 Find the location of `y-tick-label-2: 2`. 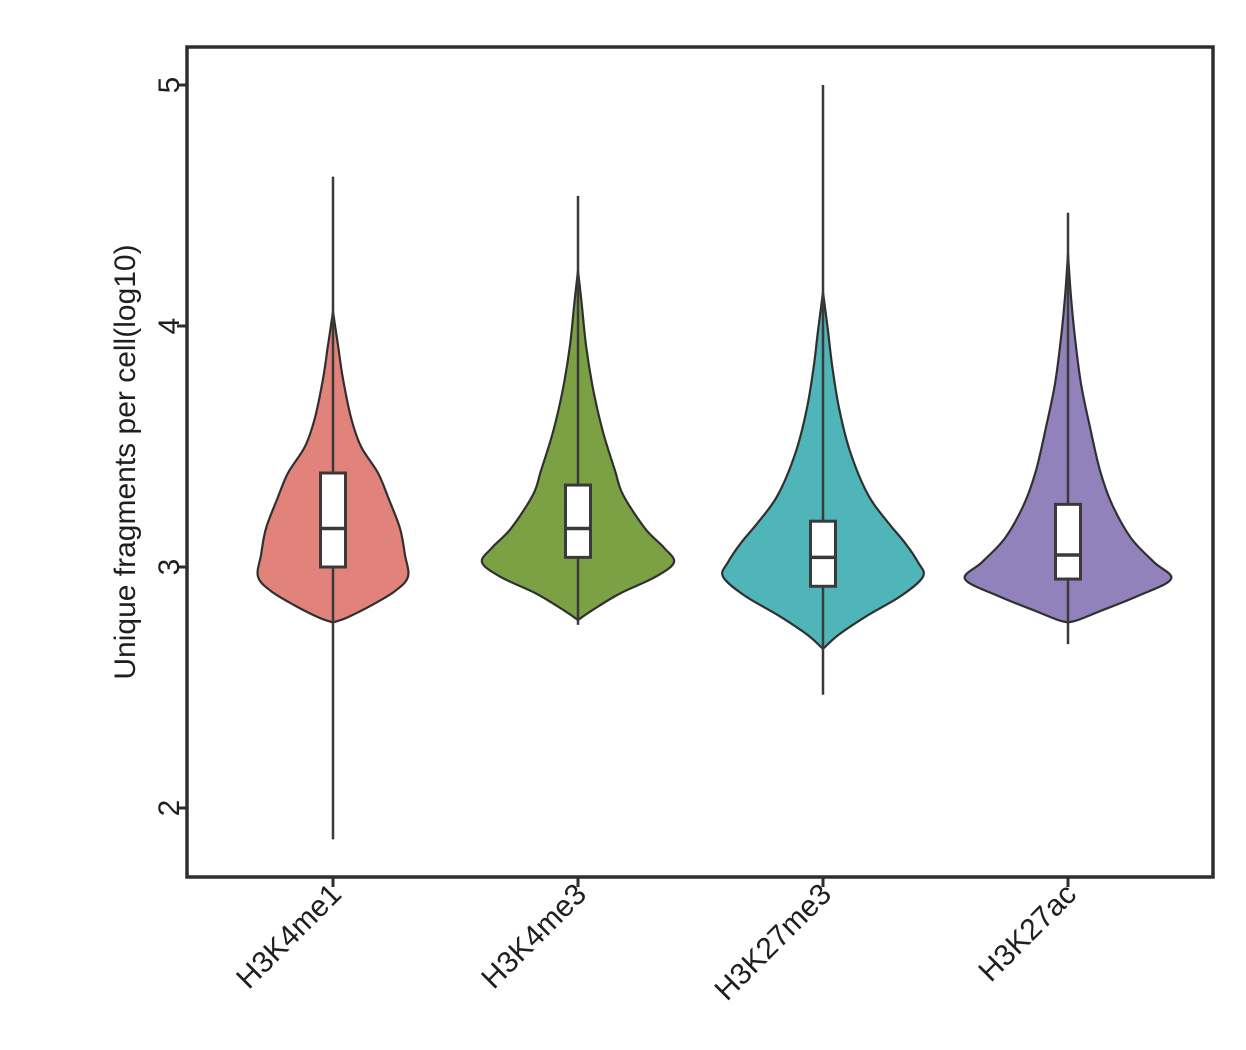

y-tick-label-2: 2 is located at coordinates (169, 808).